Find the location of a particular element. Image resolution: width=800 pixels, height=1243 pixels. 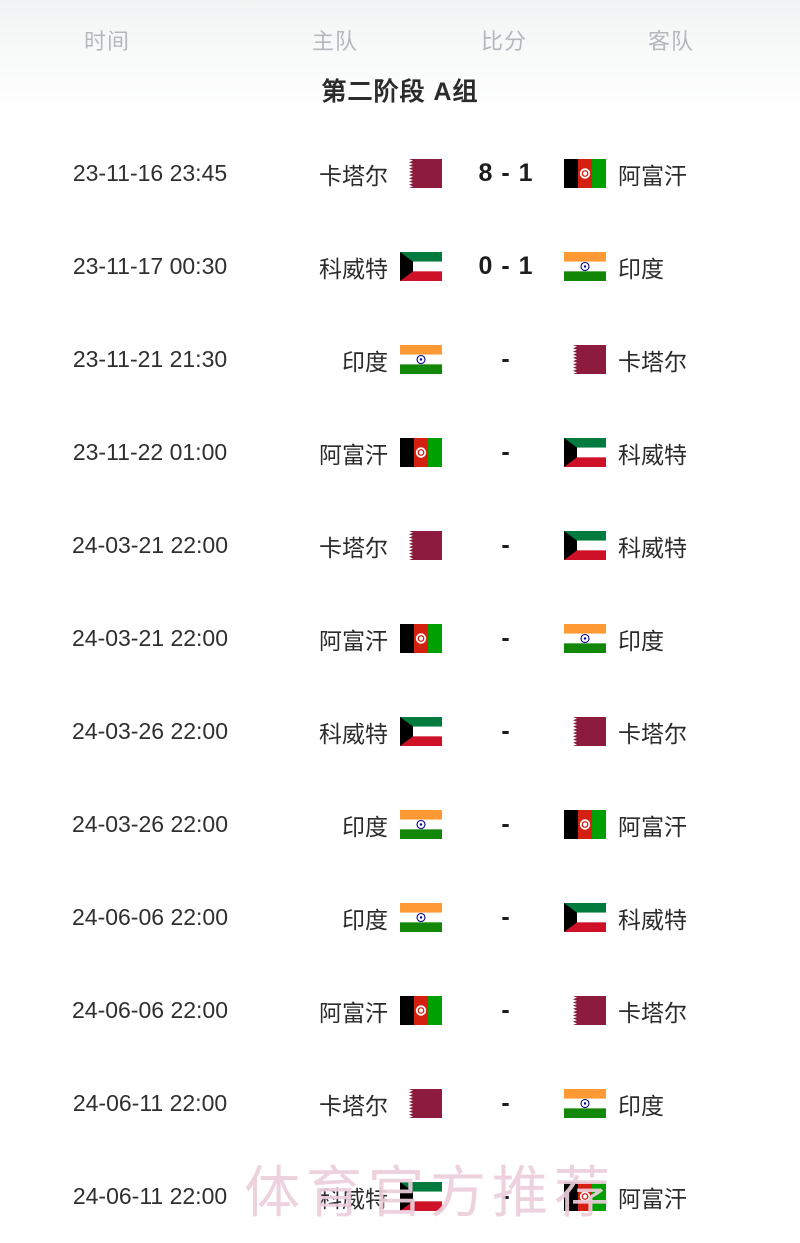

column-header-score: 比分 is located at coordinates (504, 41).